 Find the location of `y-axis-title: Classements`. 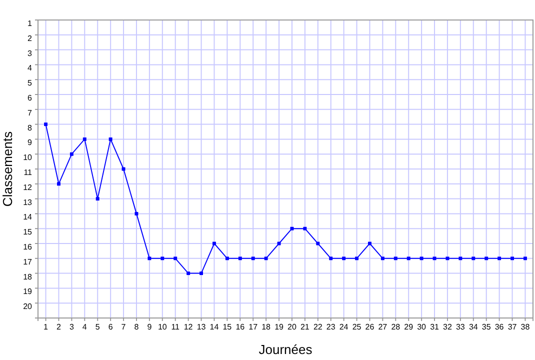

y-axis-title: Classements is located at coordinates (7, 168).